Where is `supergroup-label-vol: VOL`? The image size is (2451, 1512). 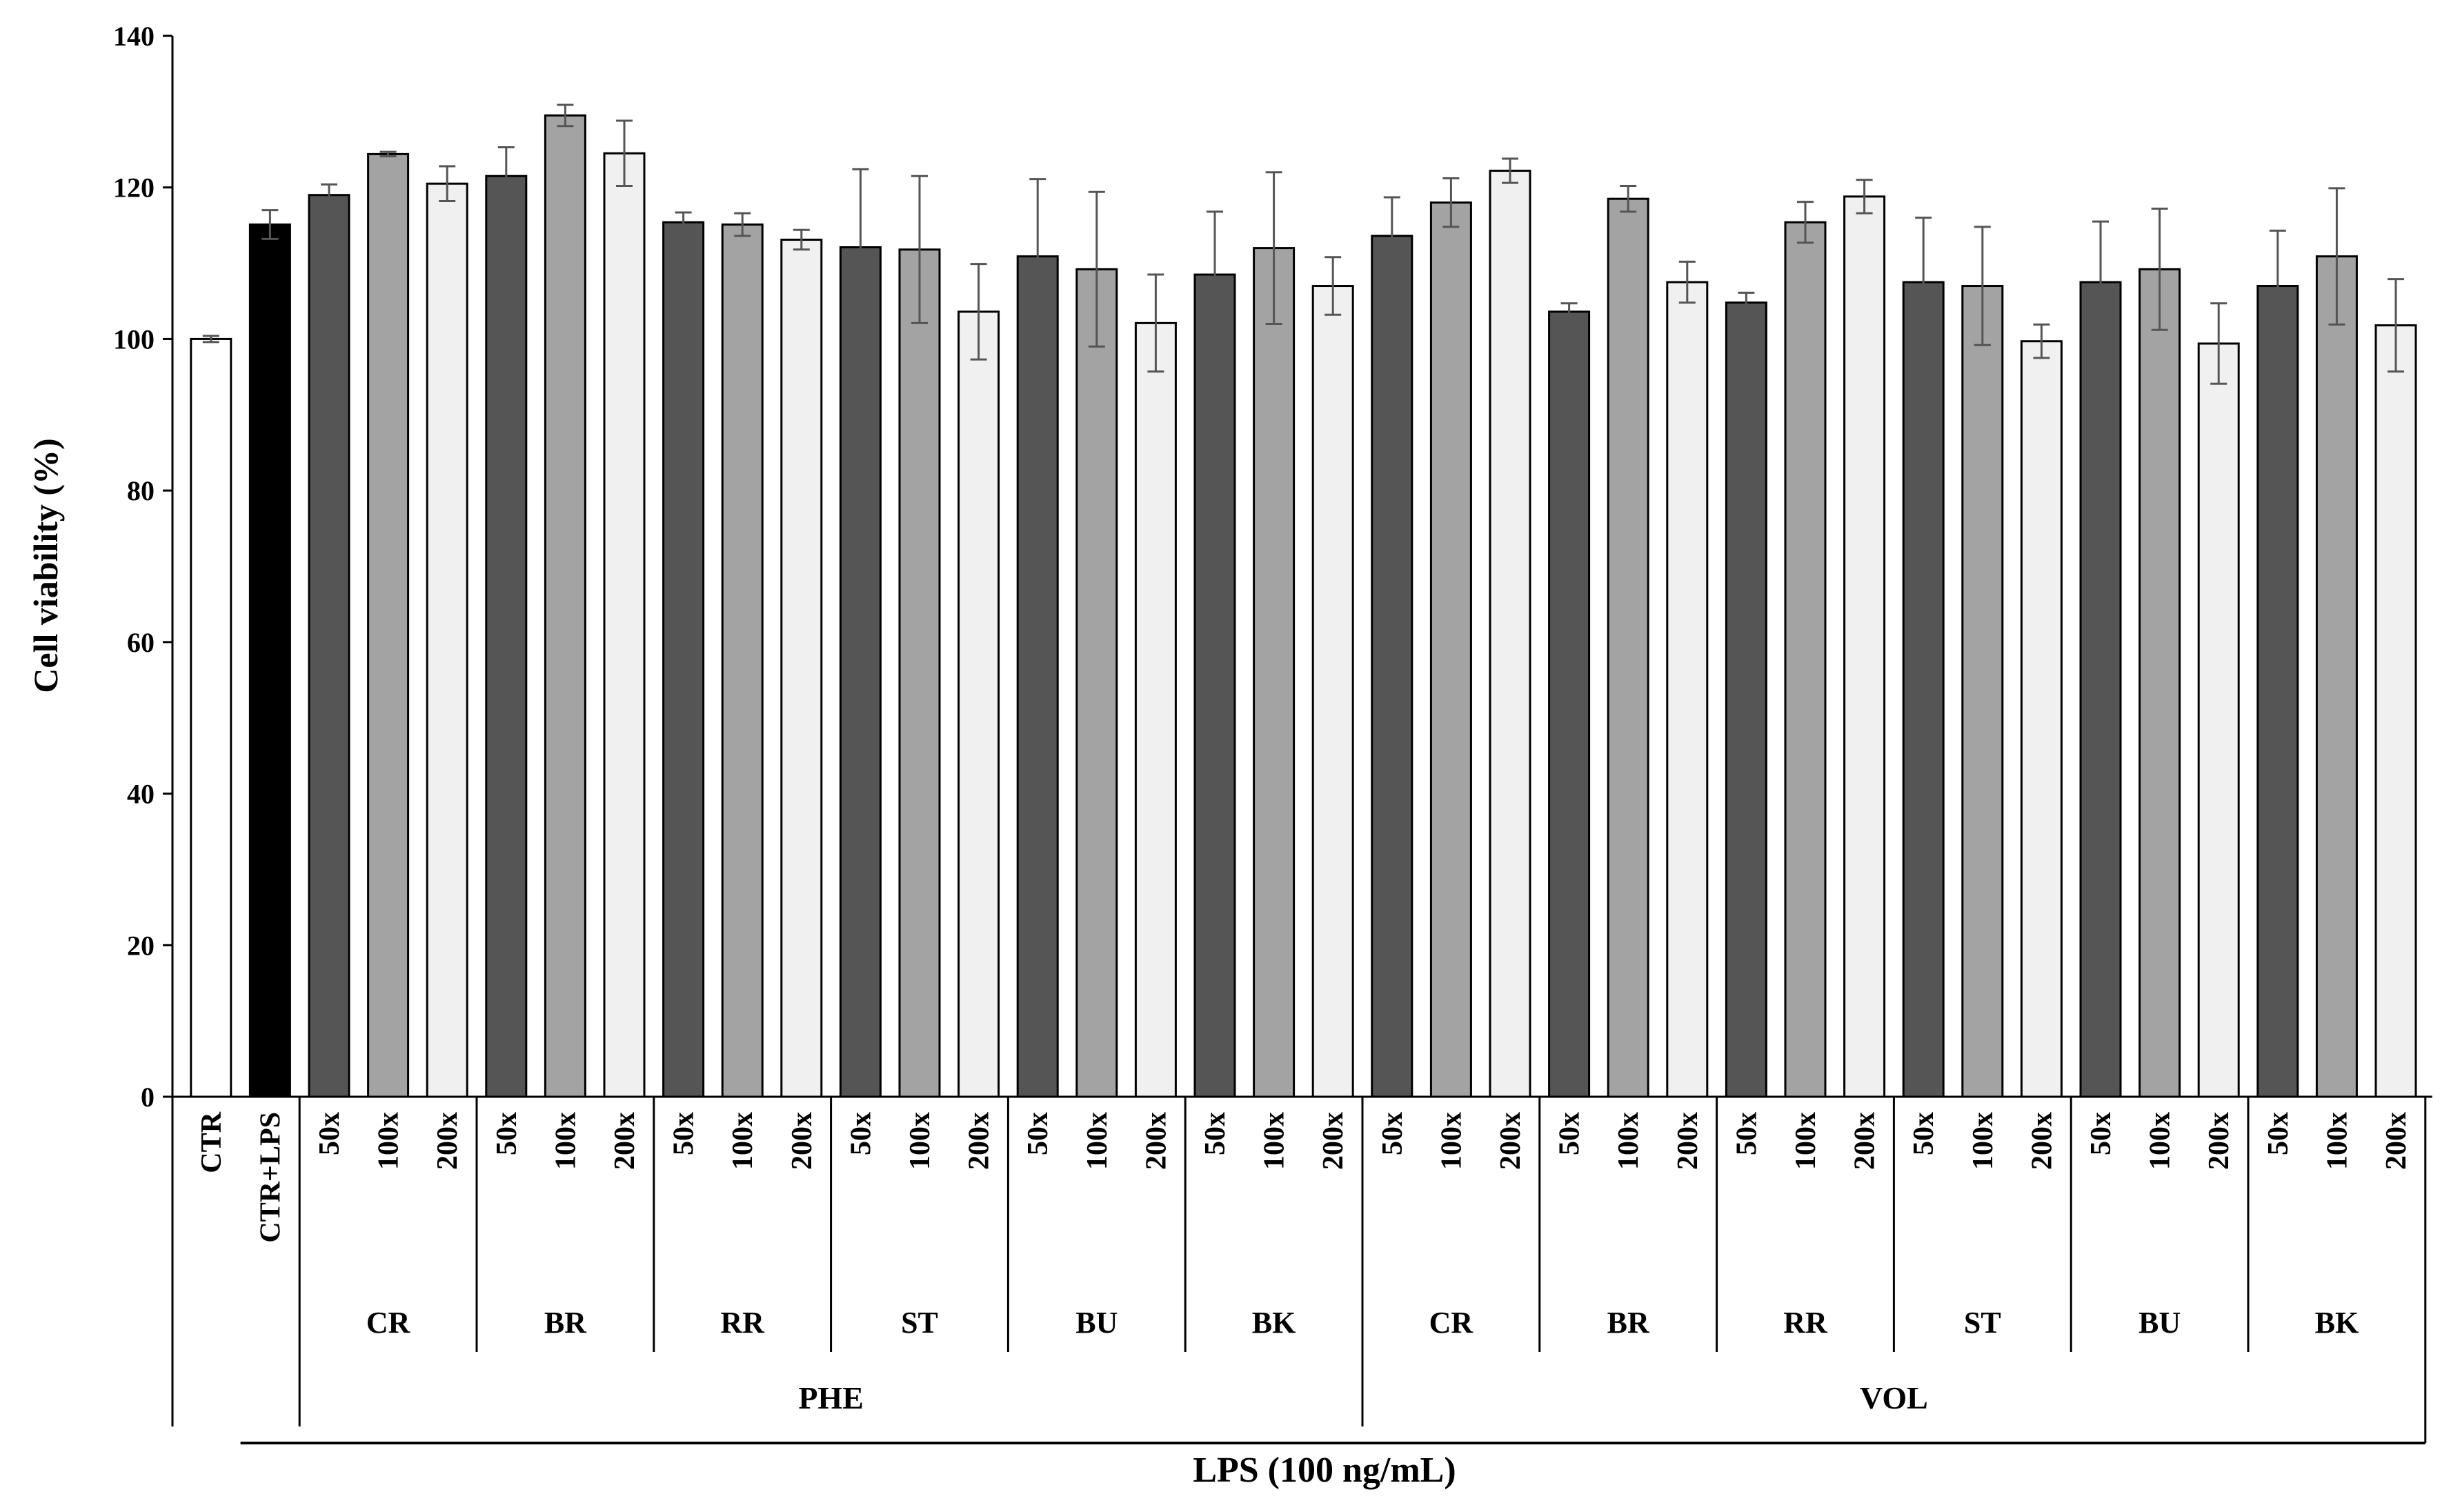
supergroup-label-vol: VOL is located at coordinates (1894, 1397).